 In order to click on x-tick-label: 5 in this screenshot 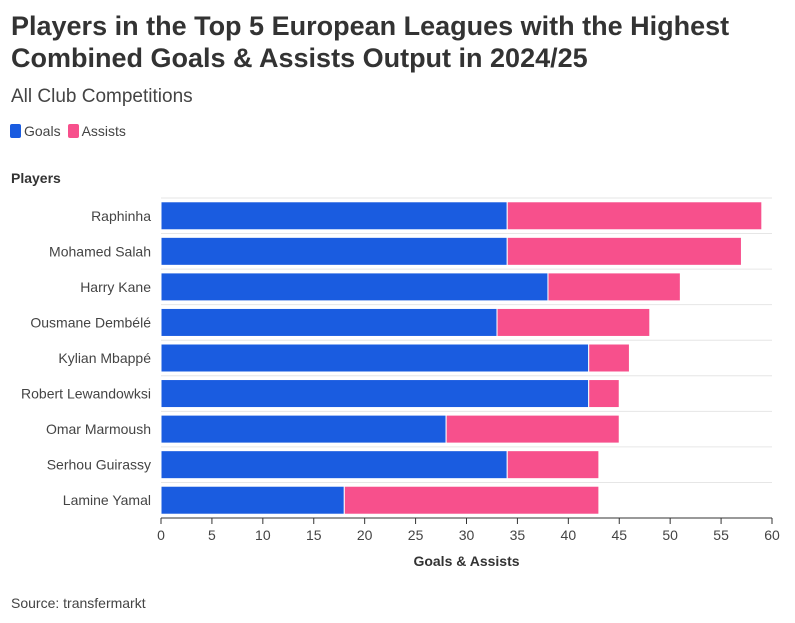, I will do `click(212, 535)`.